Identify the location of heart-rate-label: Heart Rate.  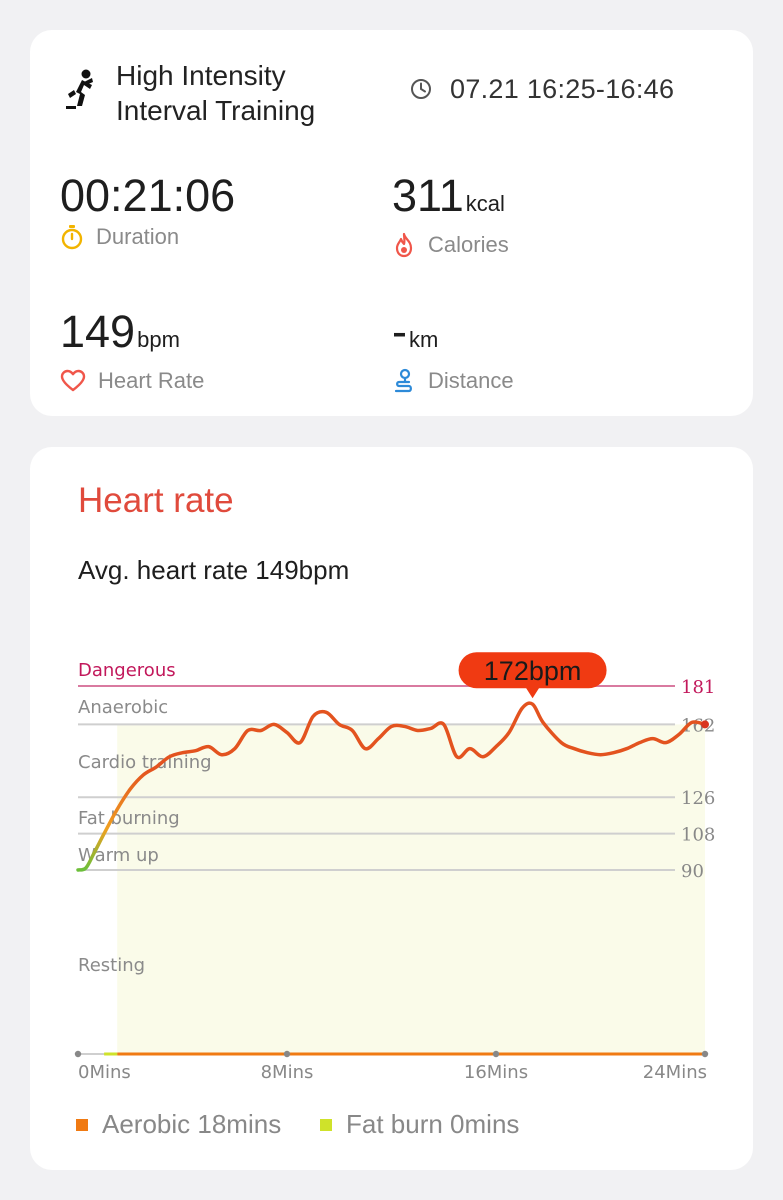
(151, 380).